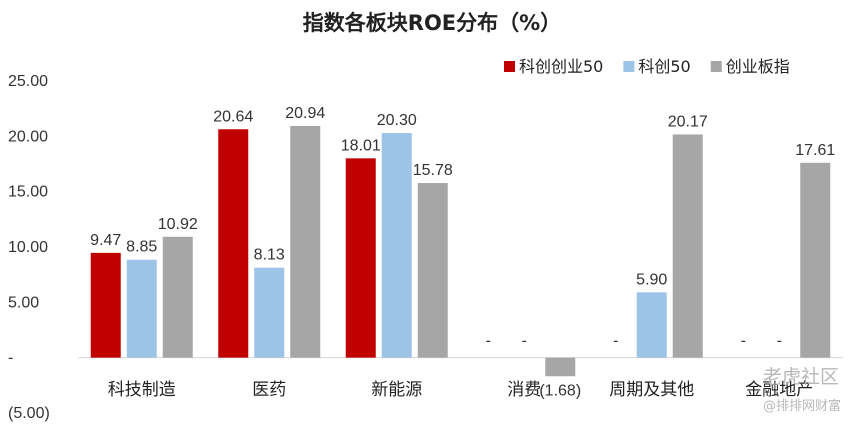  What do you see at coordinates (815, 150) in the screenshot?
I see `data-label: 17.61` at bounding box center [815, 150].